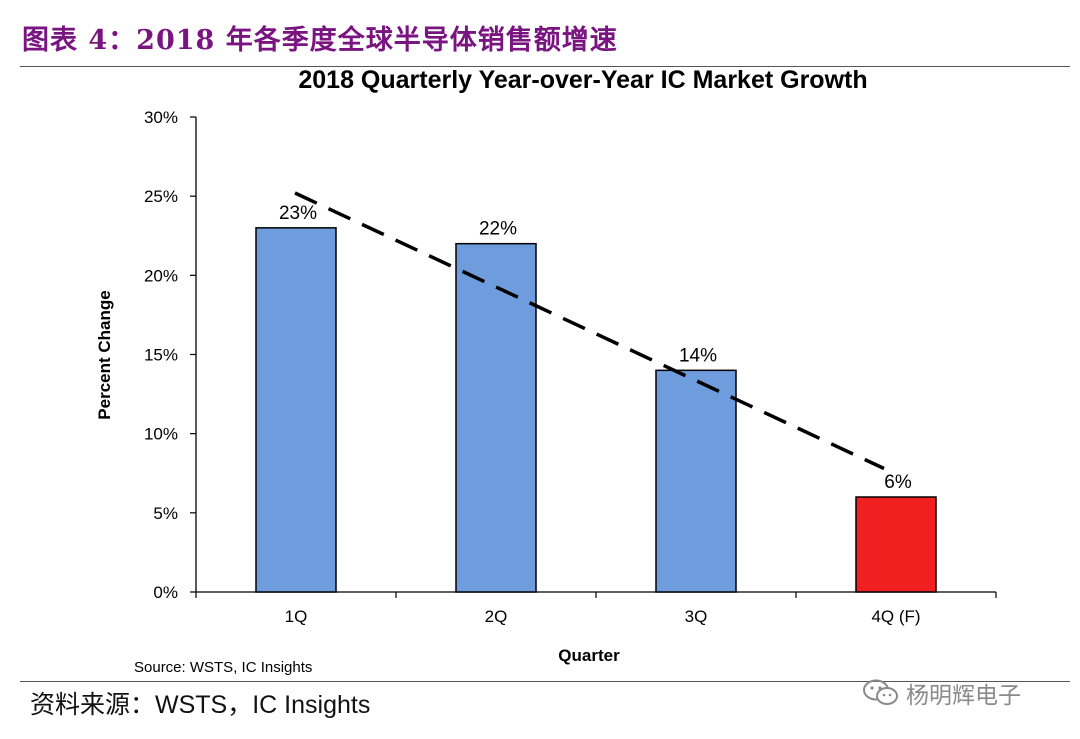 This screenshot has width=1080, height=739. I want to click on bar-value-label: 23%, so click(298, 213).